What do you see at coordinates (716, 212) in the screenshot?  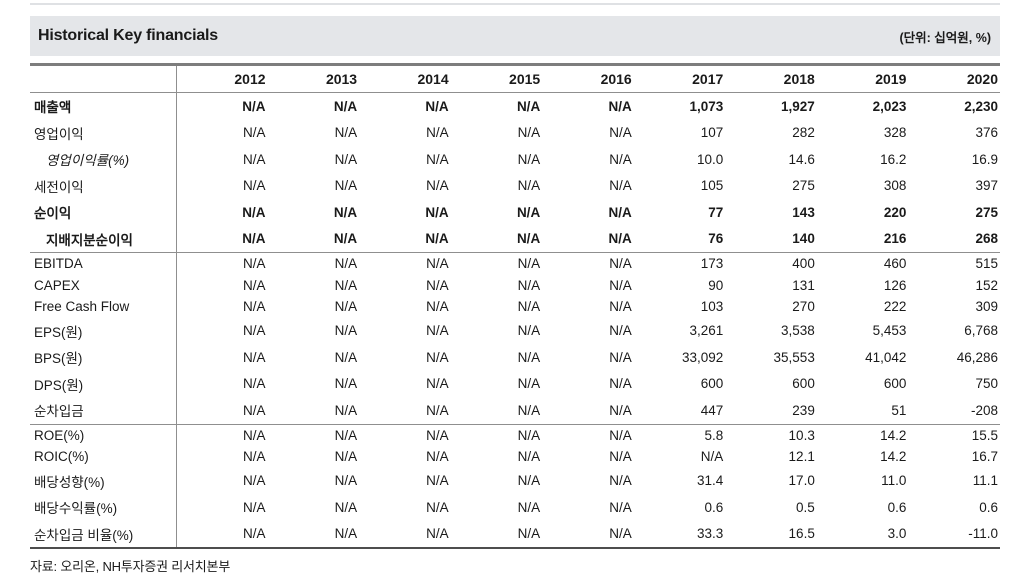 I see `cell-value: 77` at bounding box center [716, 212].